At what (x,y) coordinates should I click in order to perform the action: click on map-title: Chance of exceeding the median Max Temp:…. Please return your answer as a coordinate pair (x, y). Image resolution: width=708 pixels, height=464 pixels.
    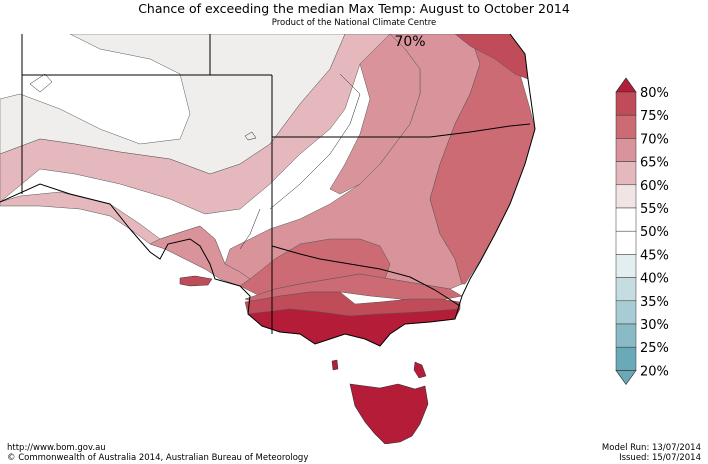
    Looking at the image, I should click on (354, 8).